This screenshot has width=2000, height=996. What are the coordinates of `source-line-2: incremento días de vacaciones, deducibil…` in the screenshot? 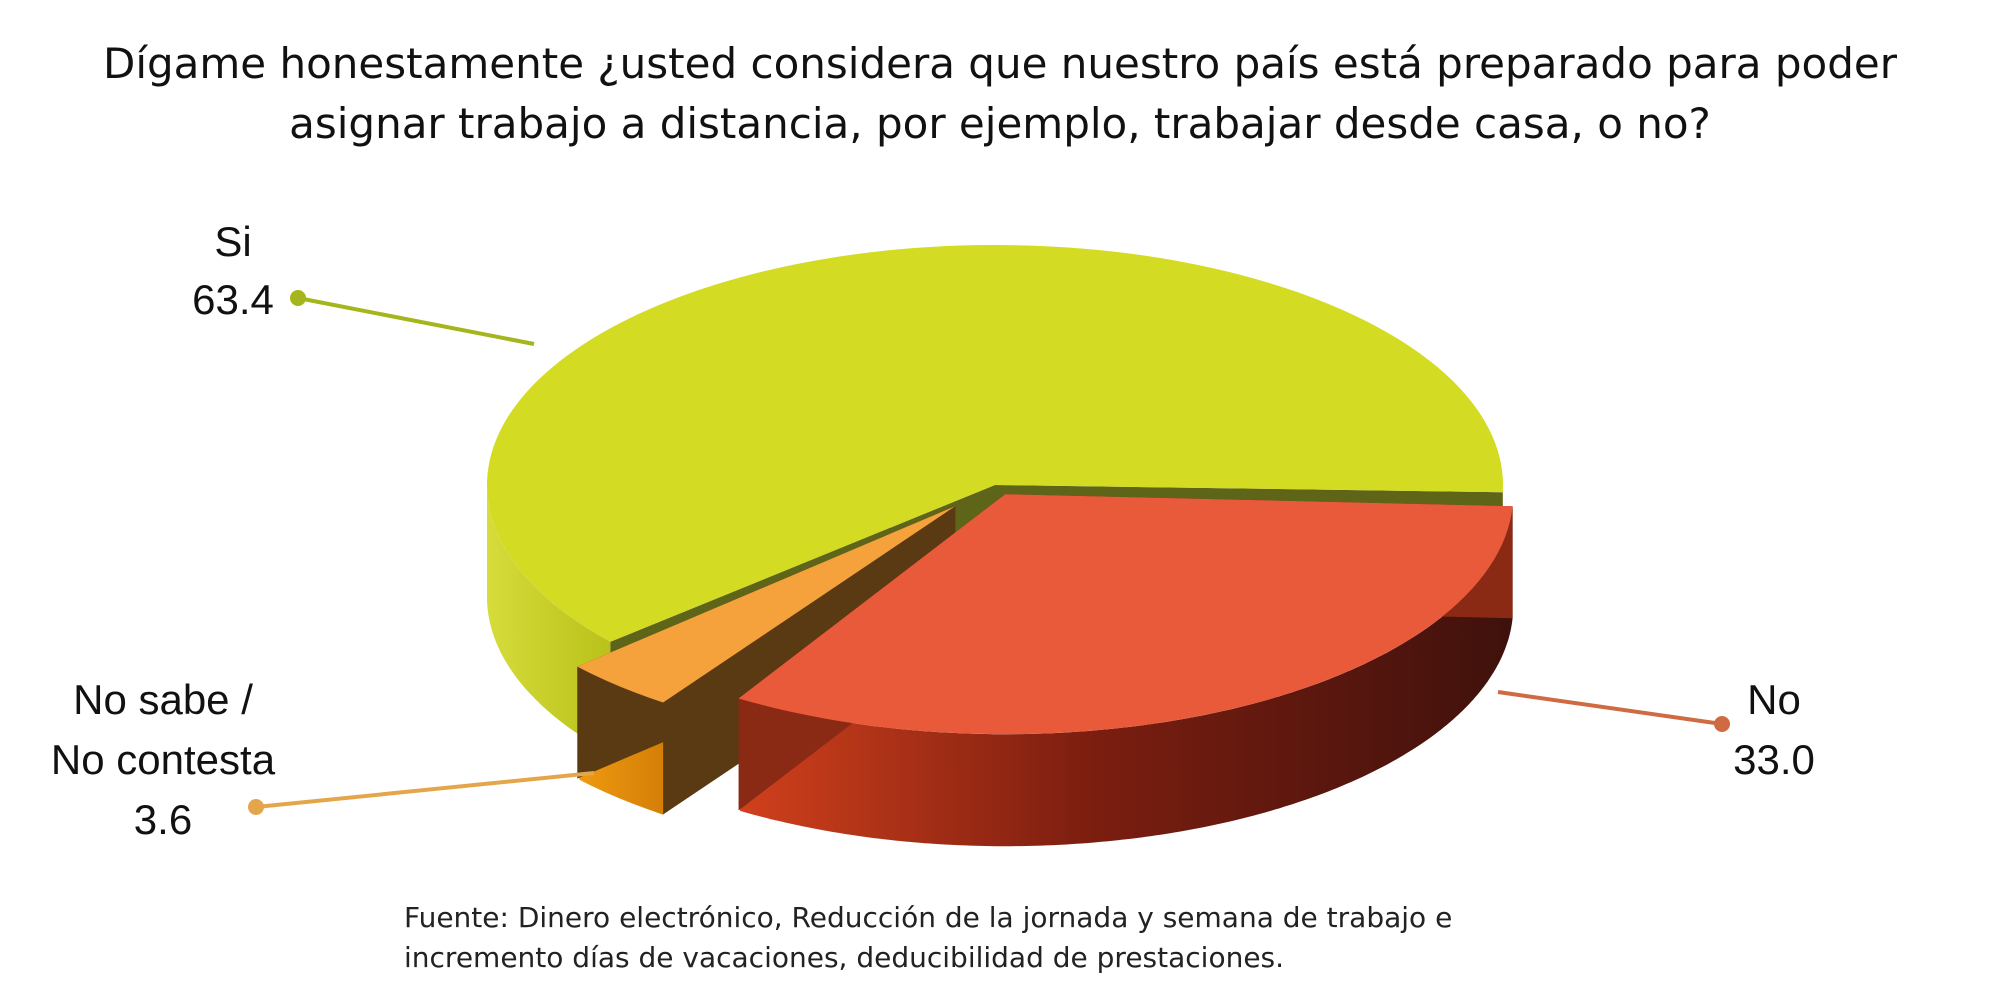 It's located at (844, 957).